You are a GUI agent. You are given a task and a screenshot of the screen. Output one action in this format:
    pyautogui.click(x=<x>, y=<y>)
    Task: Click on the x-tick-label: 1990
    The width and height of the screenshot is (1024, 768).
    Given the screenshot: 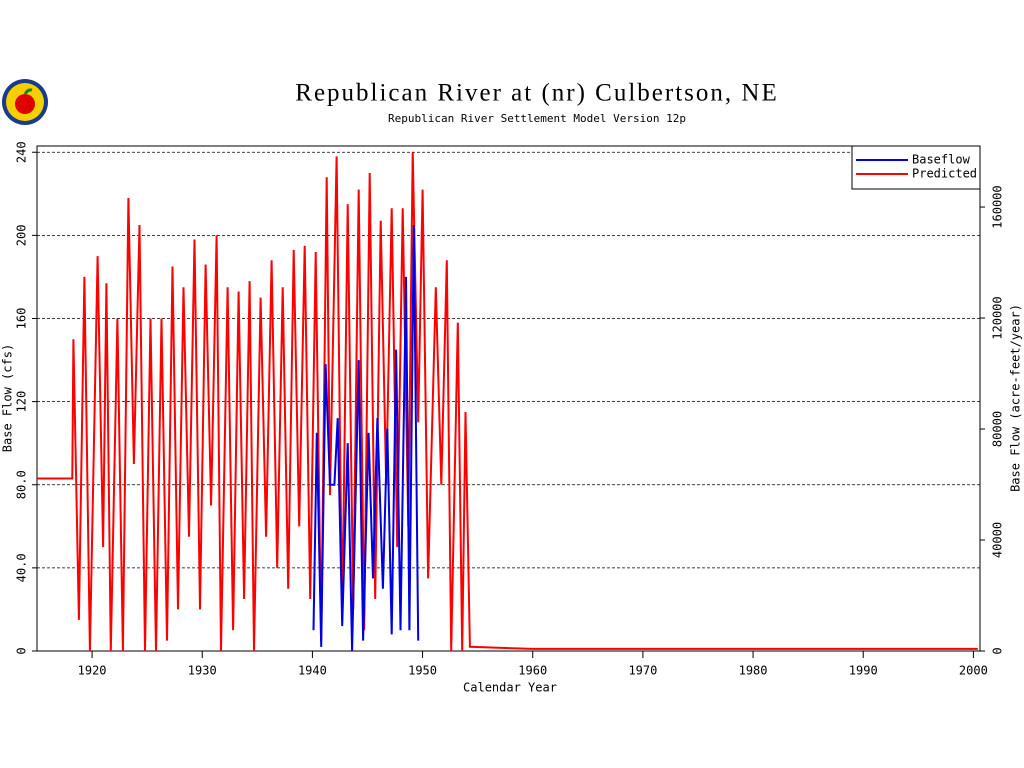 What is the action you would take?
    pyautogui.click(x=863, y=671)
    